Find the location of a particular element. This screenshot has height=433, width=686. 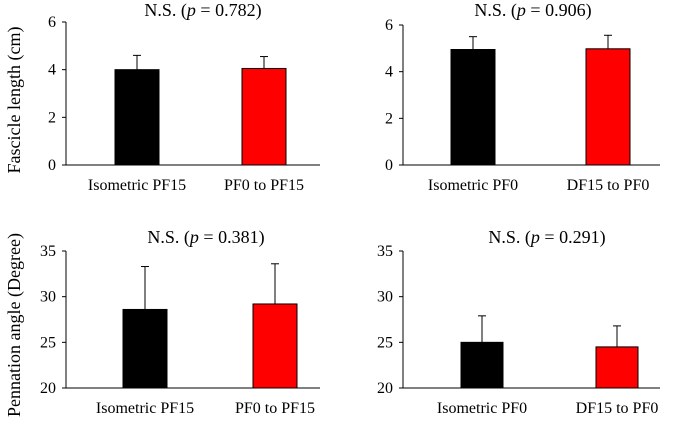

chart-title: N.S. (p = 0.381) is located at coordinates (205, 237).